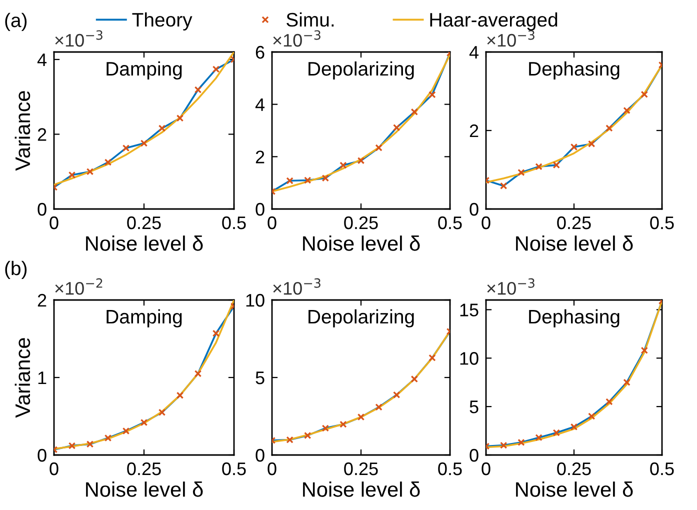 The width and height of the screenshot is (697, 510). Describe the element at coordinates (42, 378) in the screenshot. I see `y-tick-label: 1` at that location.